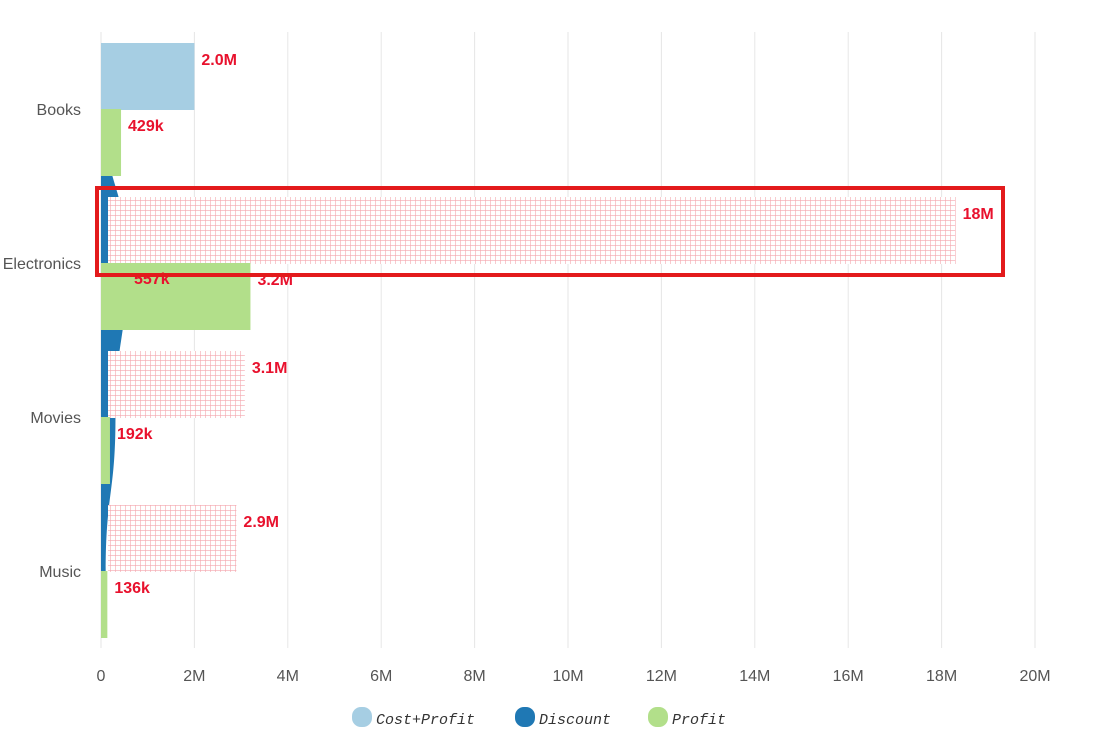 The height and width of the screenshot is (748, 1093). I want to click on category-label-movies: Movies, so click(55, 418).